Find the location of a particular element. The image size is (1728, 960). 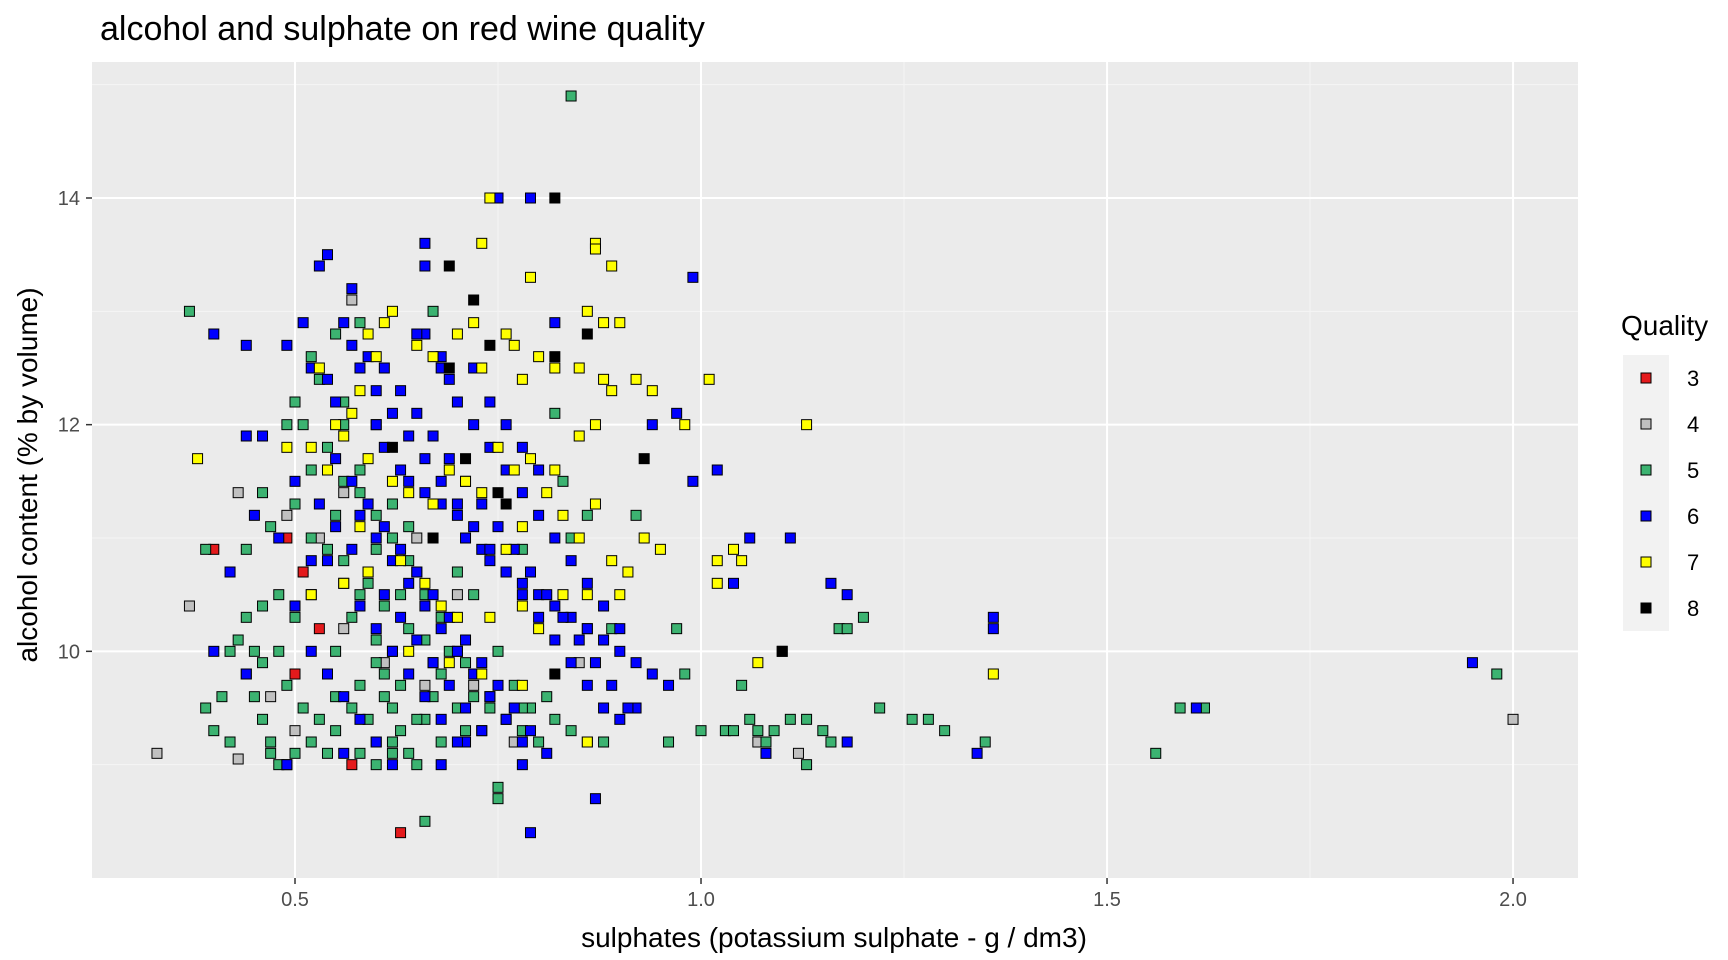

y-tick-label: 12 is located at coordinates (69, 426).